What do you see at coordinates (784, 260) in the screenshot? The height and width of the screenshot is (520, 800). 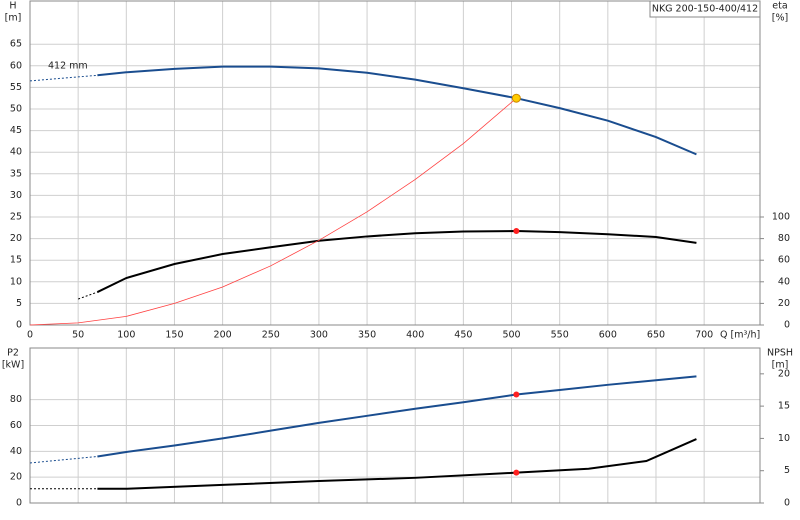 I see `y2-tick-label: 60` at bounding box center [784, 260].